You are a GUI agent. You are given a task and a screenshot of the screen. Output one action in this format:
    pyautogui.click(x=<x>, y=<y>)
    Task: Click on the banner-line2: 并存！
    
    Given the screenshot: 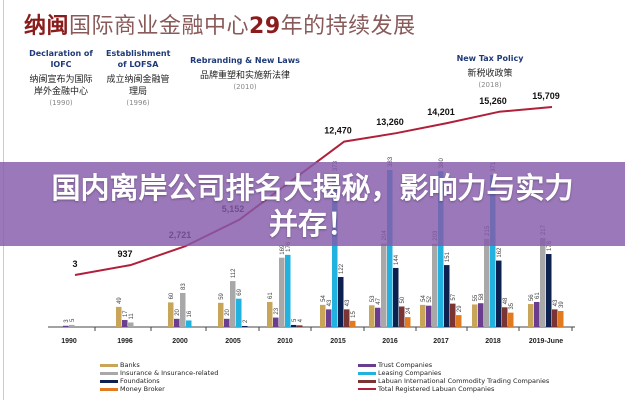 What is the action you would take?
    pyautogui.click(x=312, y=224)
    